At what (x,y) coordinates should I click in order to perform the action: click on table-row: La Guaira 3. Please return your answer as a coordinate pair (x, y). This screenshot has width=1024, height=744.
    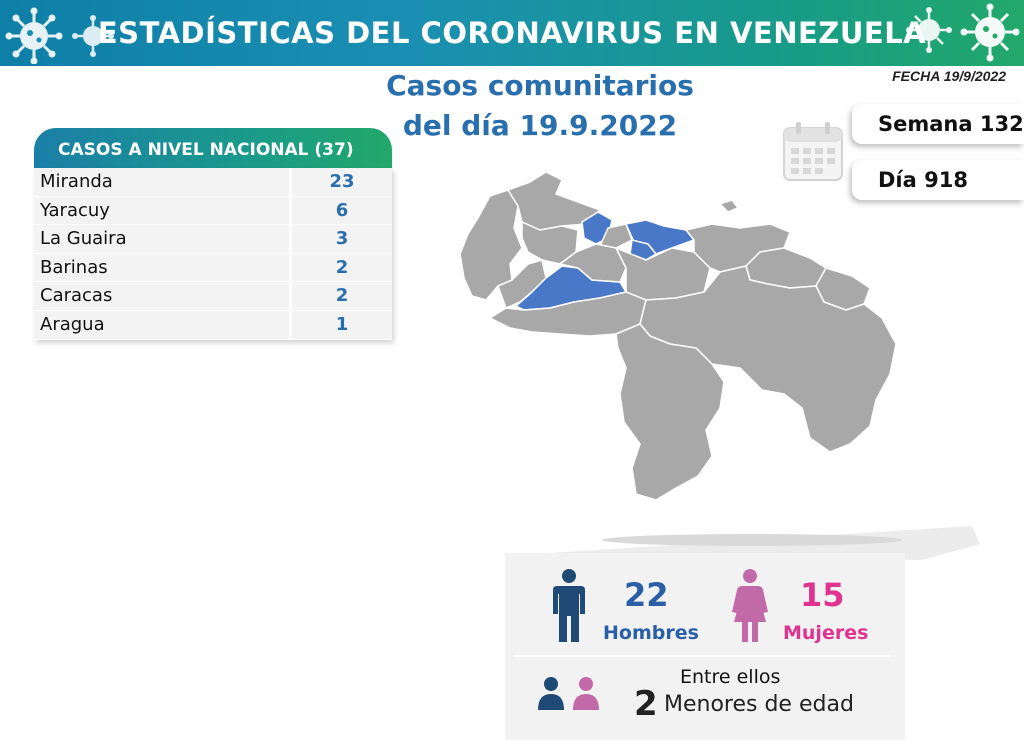
    Looking at the image, I should click on (213, 239).